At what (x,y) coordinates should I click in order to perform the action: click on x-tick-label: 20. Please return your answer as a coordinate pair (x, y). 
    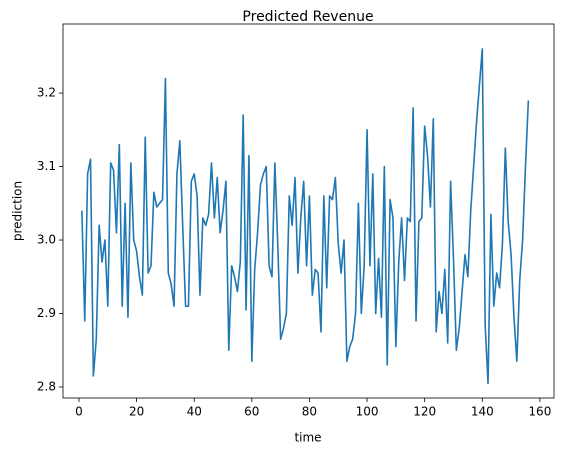
    Looking at the image, I should click on (136, 412).